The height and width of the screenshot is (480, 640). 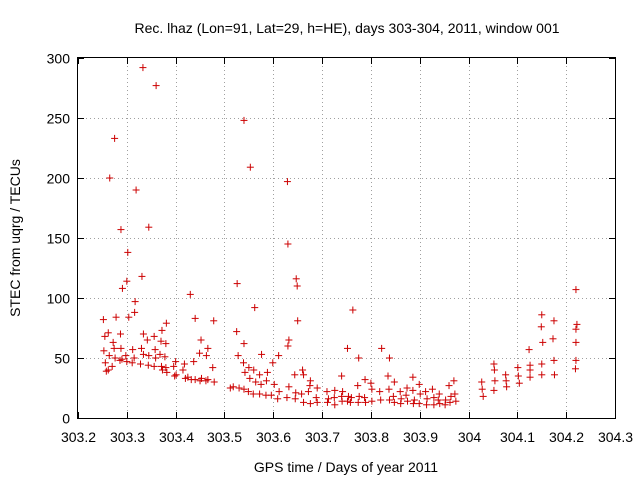 What do you see at coordinates (322, 437) in the screenshot?
I see `x-tick-label: 303.7` at bounding box center [322, 437].